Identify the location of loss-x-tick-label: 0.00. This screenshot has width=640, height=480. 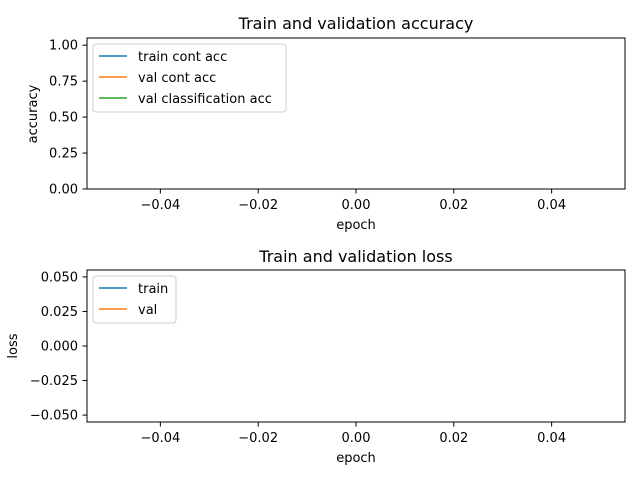
(356, 438).